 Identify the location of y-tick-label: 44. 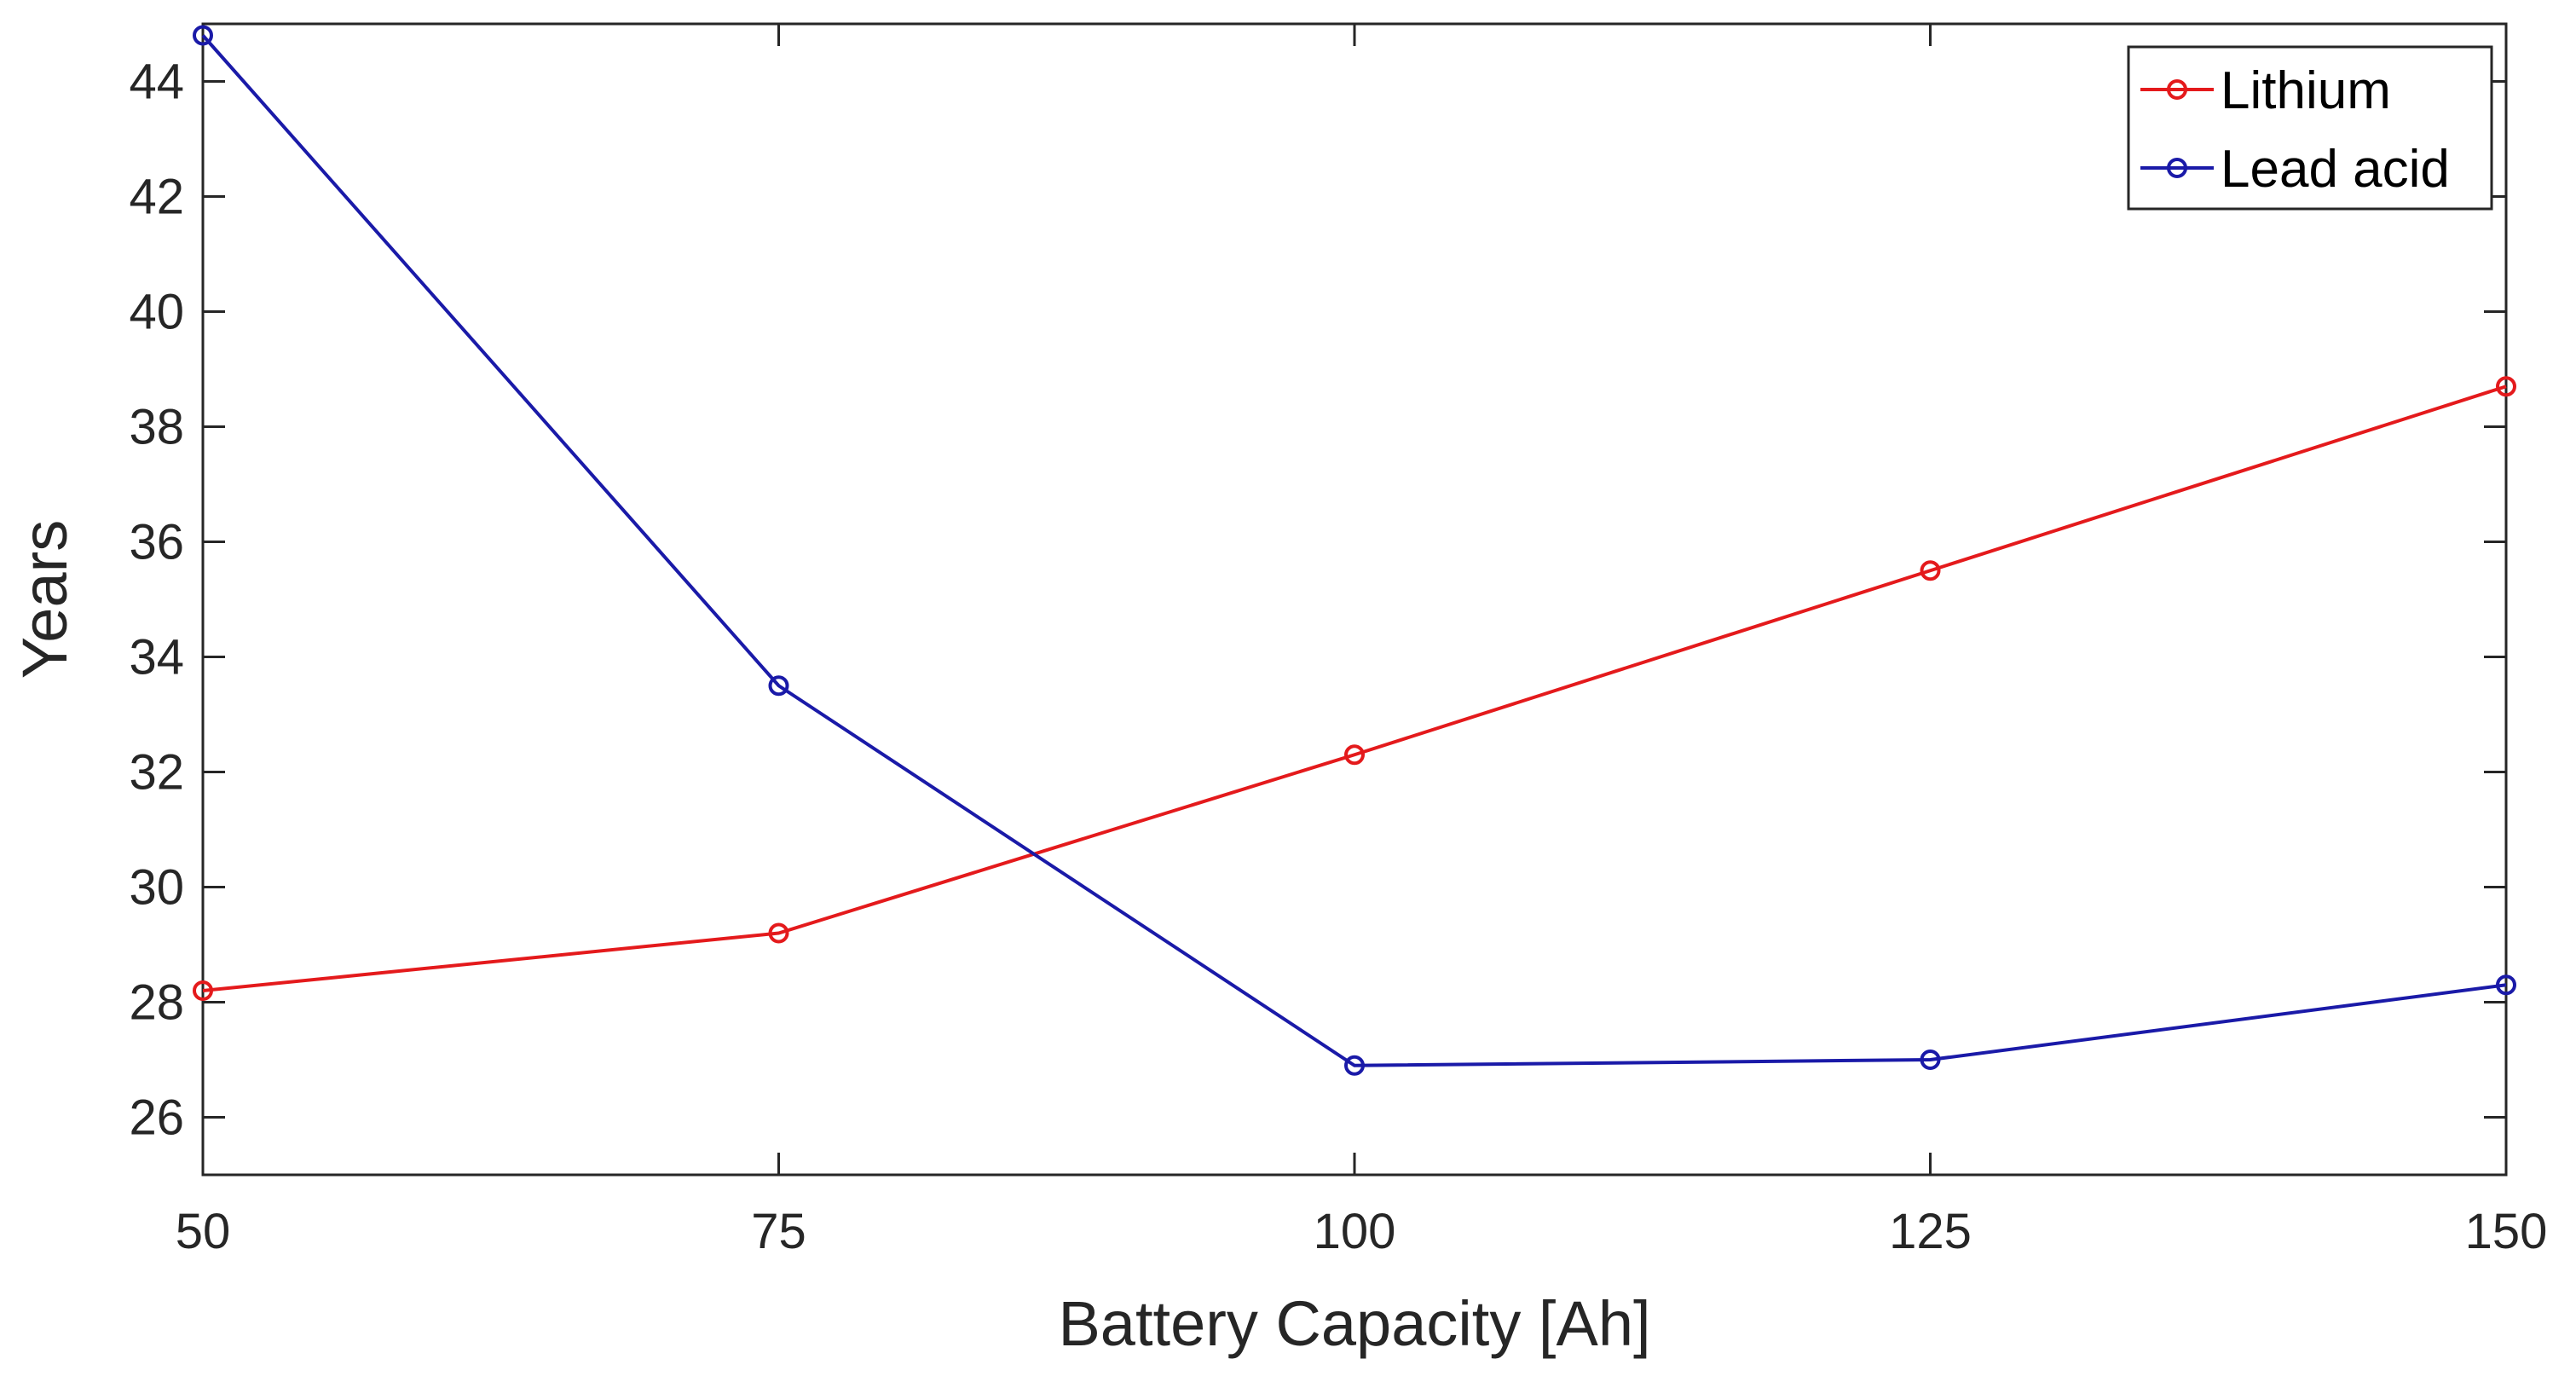
(156, 82).